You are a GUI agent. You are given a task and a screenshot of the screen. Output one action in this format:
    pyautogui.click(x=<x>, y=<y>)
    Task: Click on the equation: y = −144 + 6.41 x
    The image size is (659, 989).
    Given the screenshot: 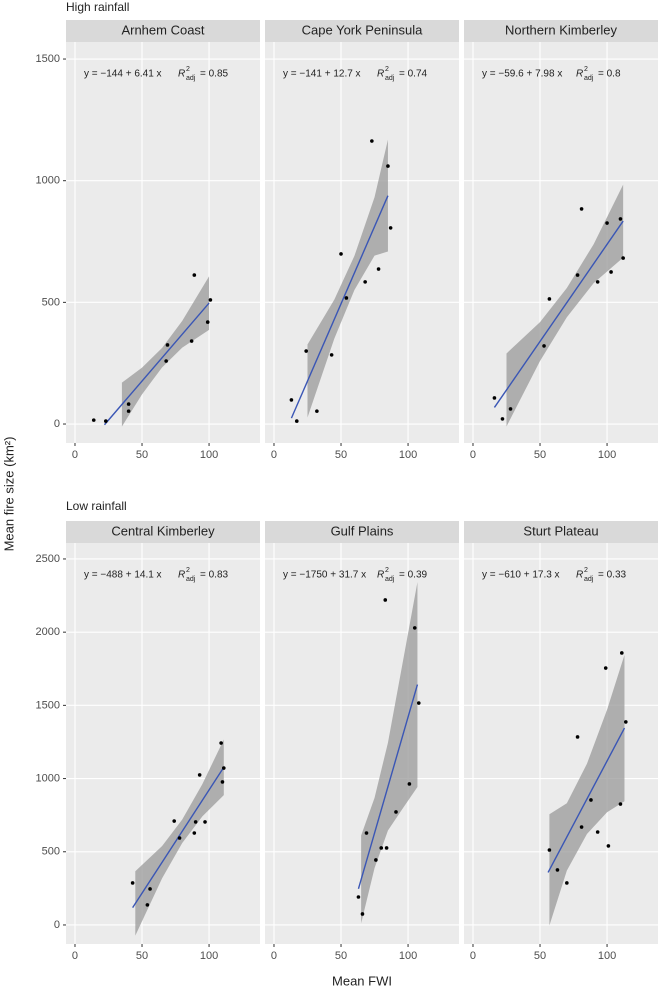 What is the action you would take?
    pyautogui.click(x=123, y=74)
    